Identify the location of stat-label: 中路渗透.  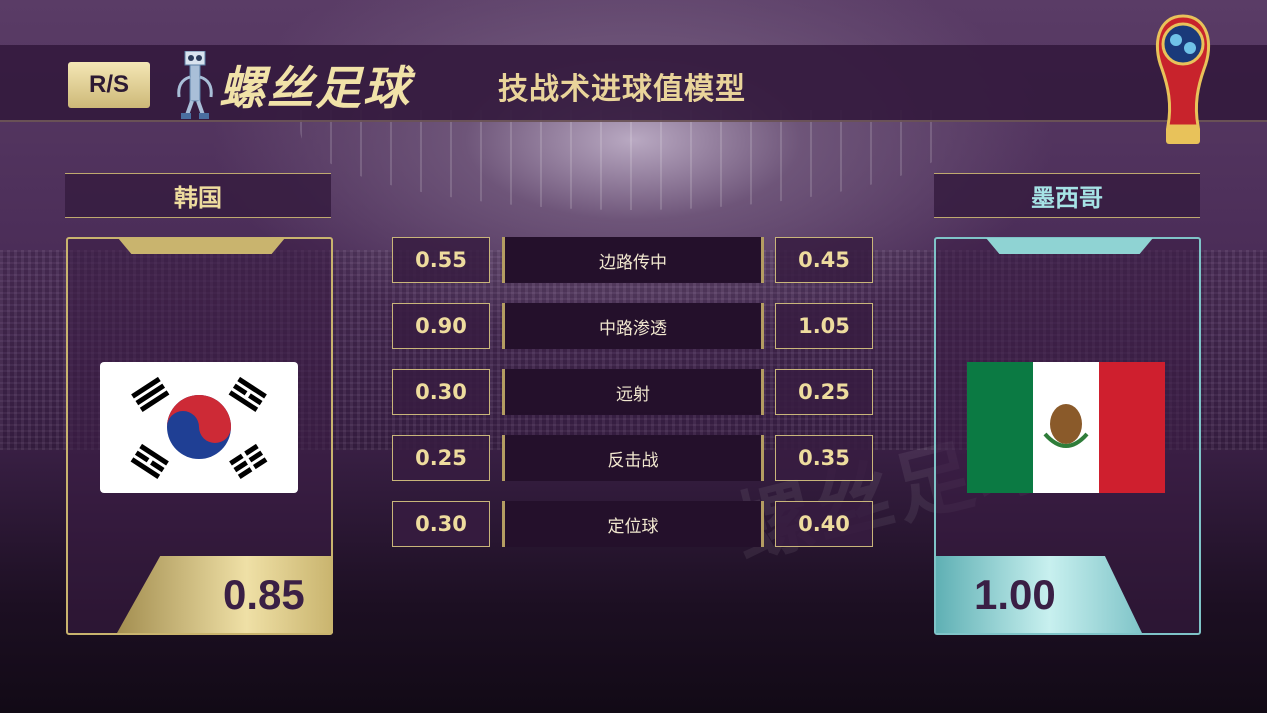
(633, 326).